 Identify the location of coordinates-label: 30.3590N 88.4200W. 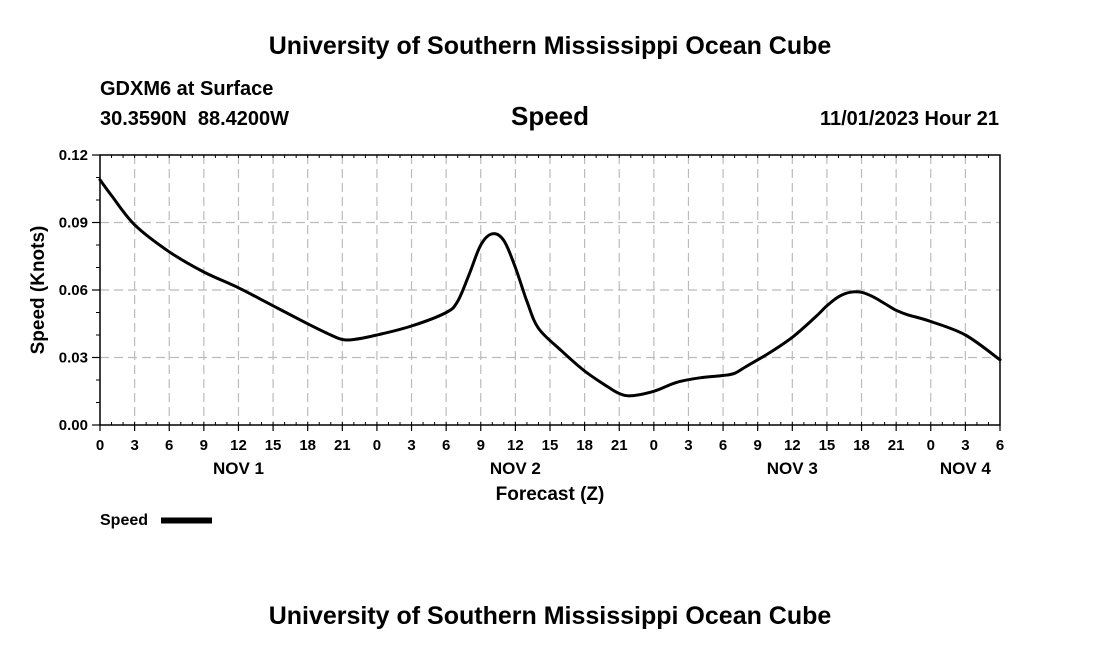
(194, 119).